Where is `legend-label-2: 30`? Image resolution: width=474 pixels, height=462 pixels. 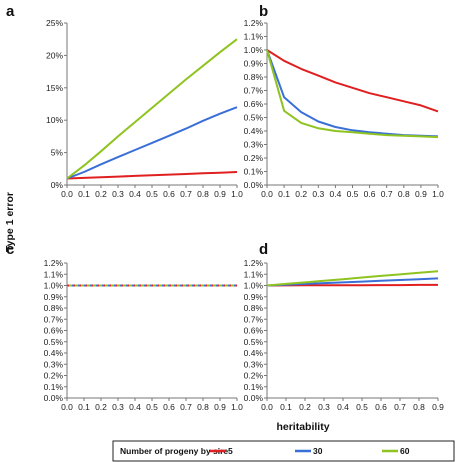
legend-label-2: 30 is located at coordinates (318, 451).